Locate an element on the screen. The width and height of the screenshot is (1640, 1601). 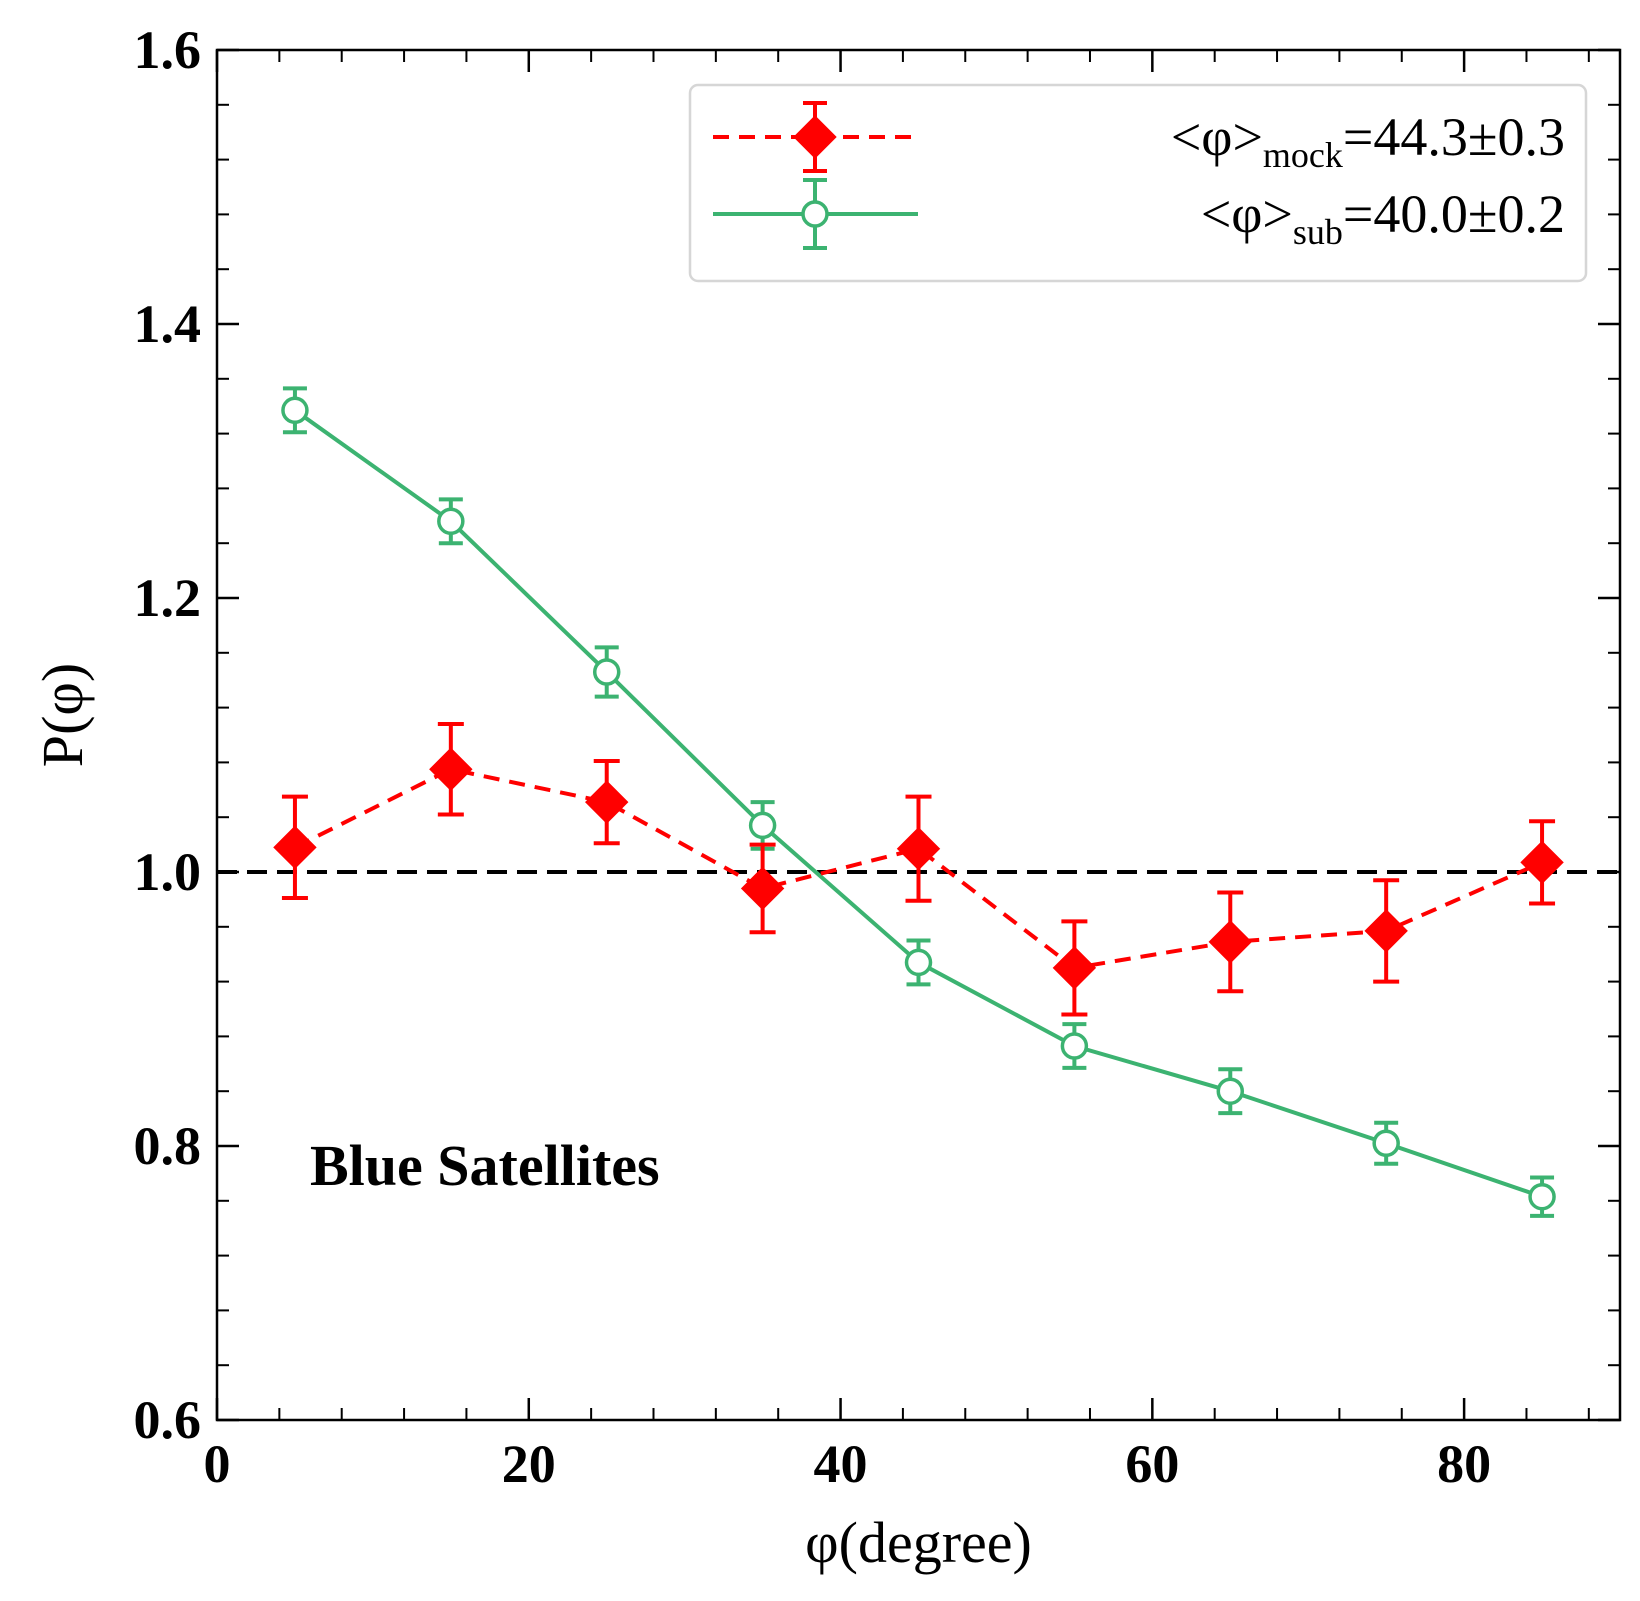
legend-box is located at coordinates (1138, 183).